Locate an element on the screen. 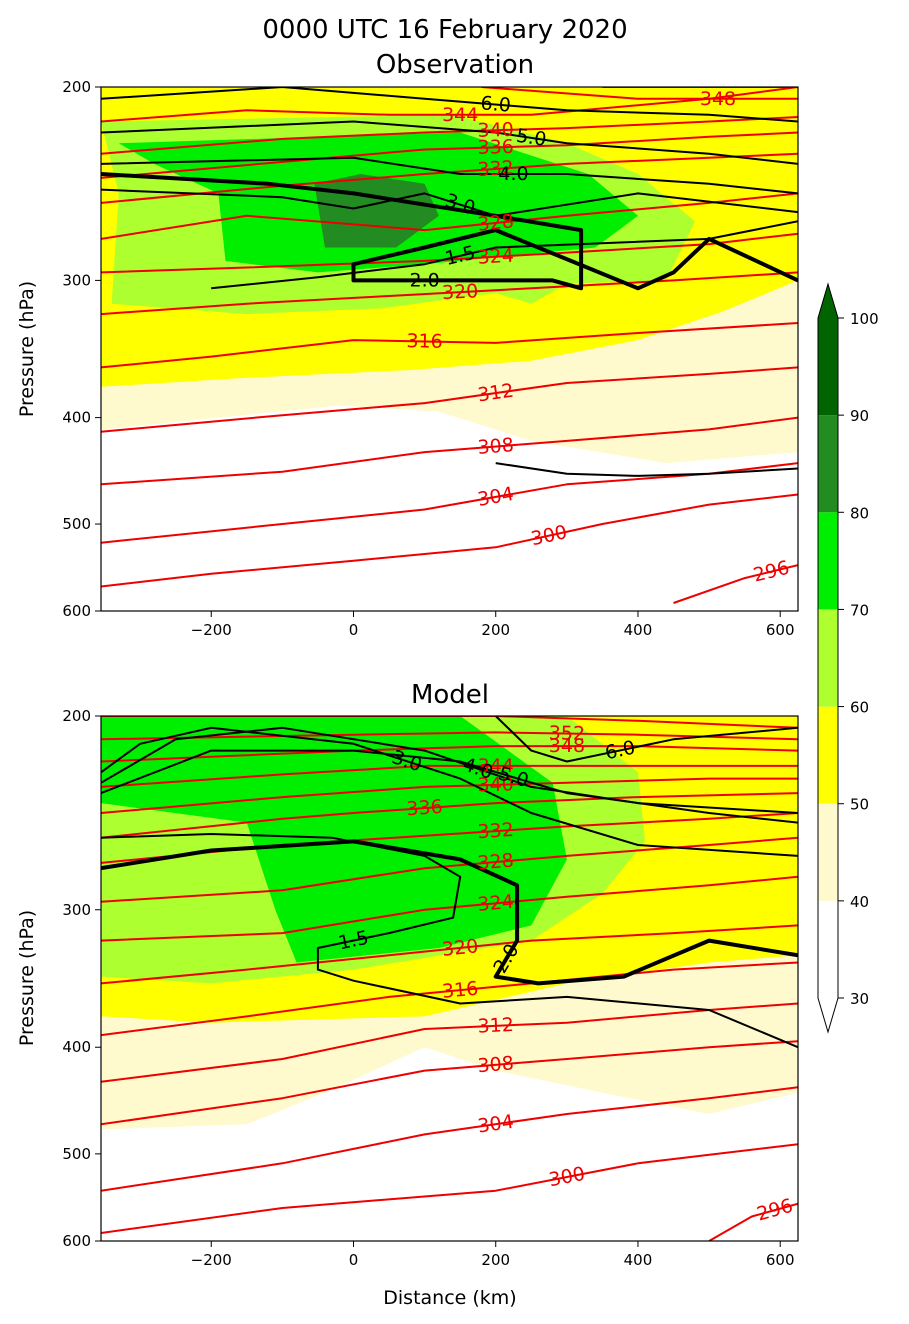 The image size is (909, 1324). model-x-tick-label-0: −200 is located at coordinates (211, 1260).